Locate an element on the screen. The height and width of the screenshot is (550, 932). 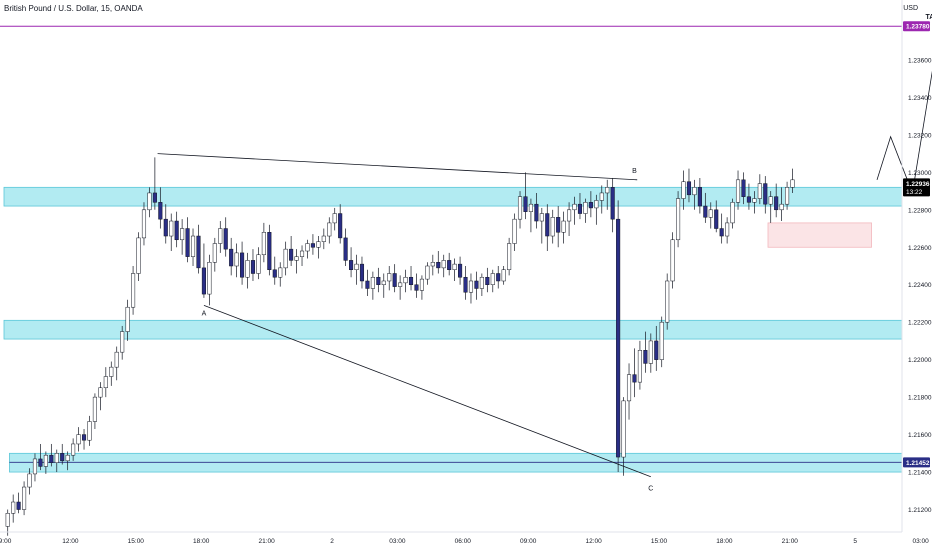
y-tick-label: 1.22800 is located at coordinates (920, 210).